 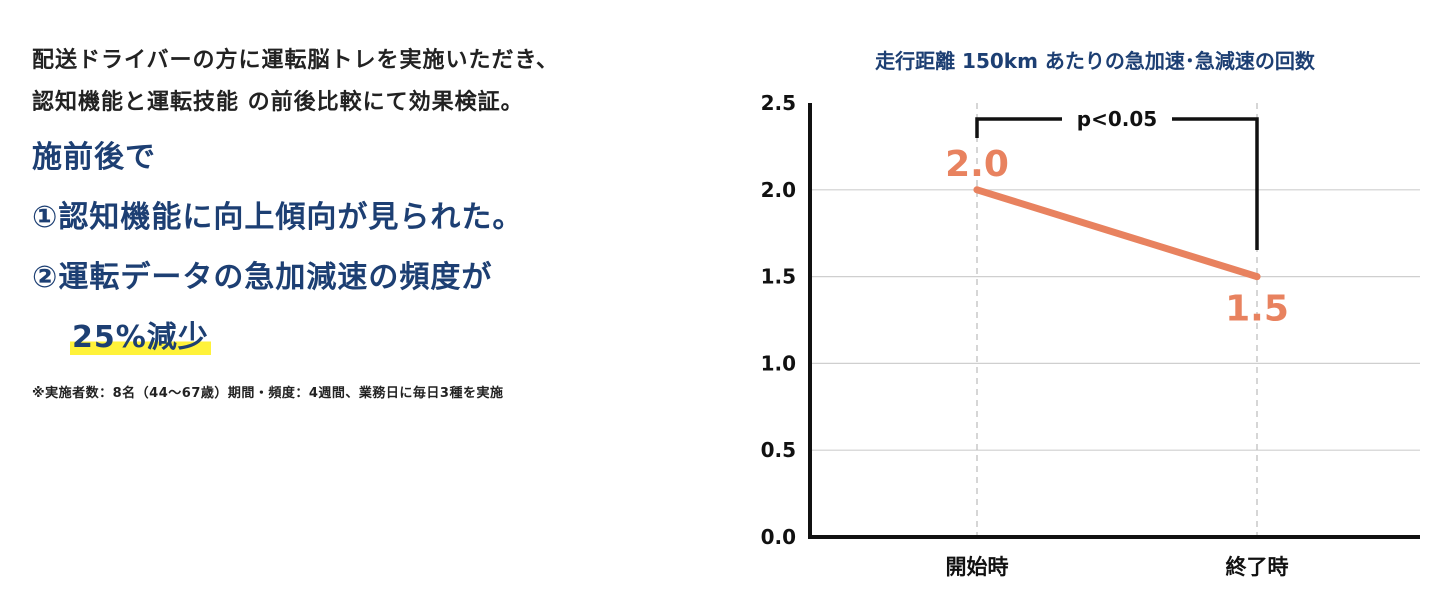 I want to click on y-tick-label: 1.5, so click(x=778, y=277).